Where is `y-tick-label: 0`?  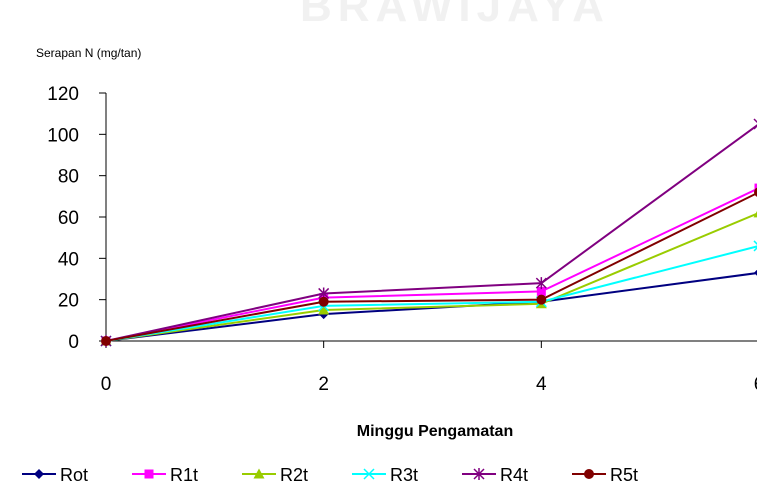
y-tick-label: 0 is located at coordinates (73, 342).